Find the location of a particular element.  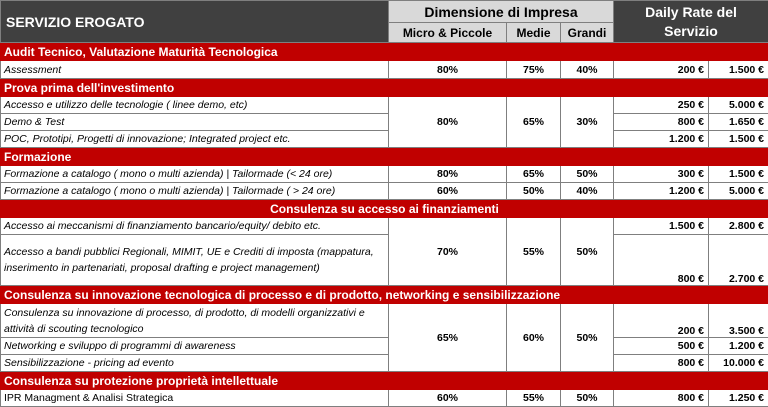

row-consulenza-innovazione-rate-max: 3.500 € is located at coordinates (738, 321).